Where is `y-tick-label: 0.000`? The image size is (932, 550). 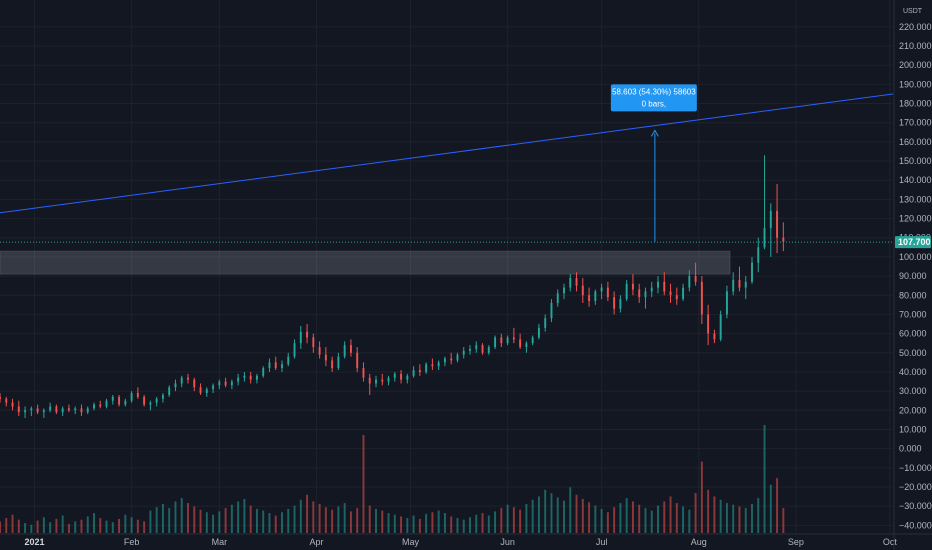
y-tick-label: 0.000 is located at coordinates (910, 449).